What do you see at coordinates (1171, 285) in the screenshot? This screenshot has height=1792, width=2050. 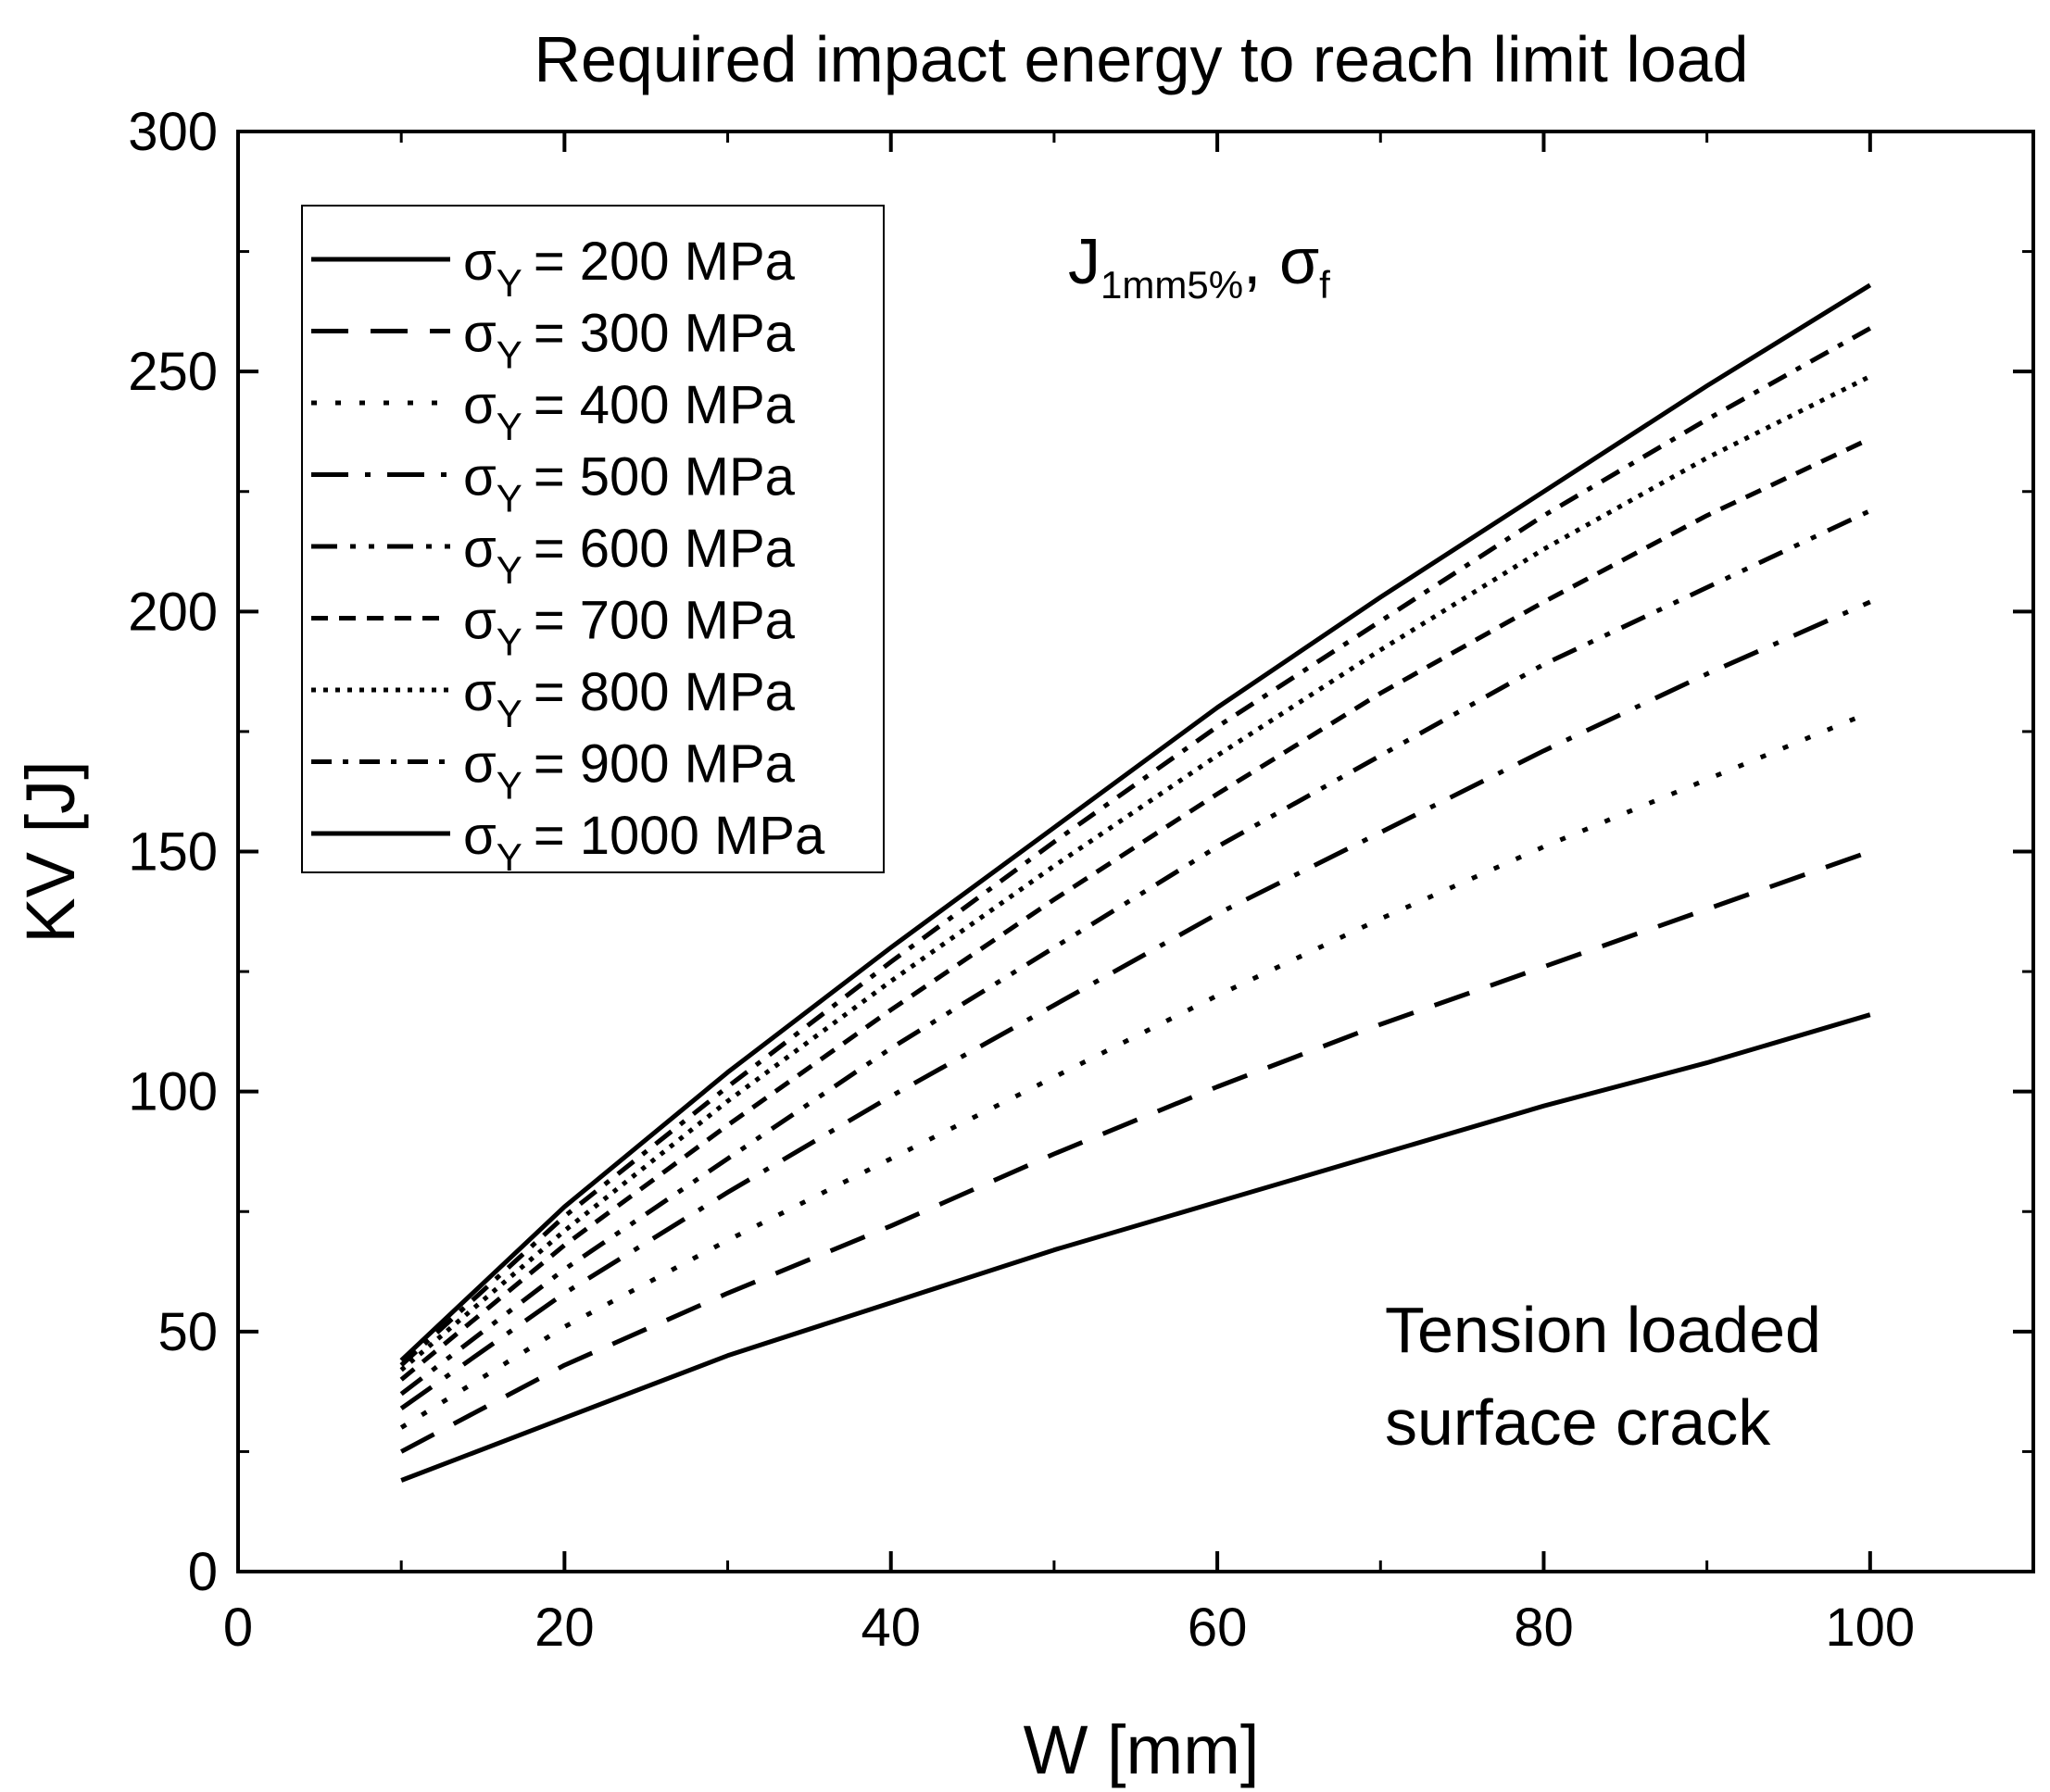 I see `top-label-sub: 1mm5%` at bounding box center [1171, 285].